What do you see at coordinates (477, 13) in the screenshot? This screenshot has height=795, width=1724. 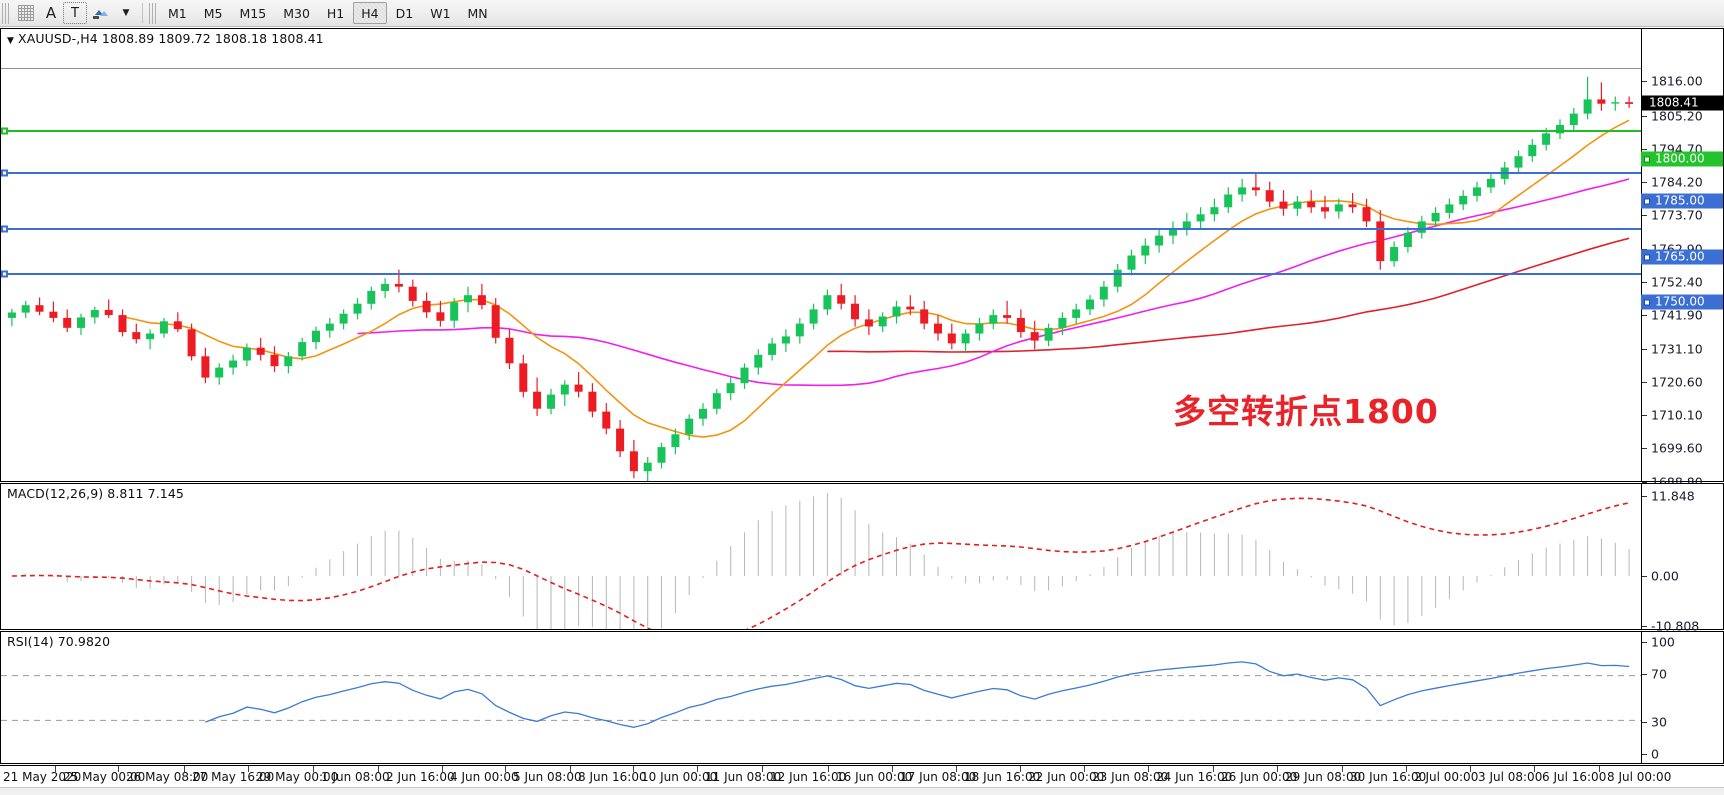 I see `timeframe-button-mn: MN` at bounding box center [477, 13].